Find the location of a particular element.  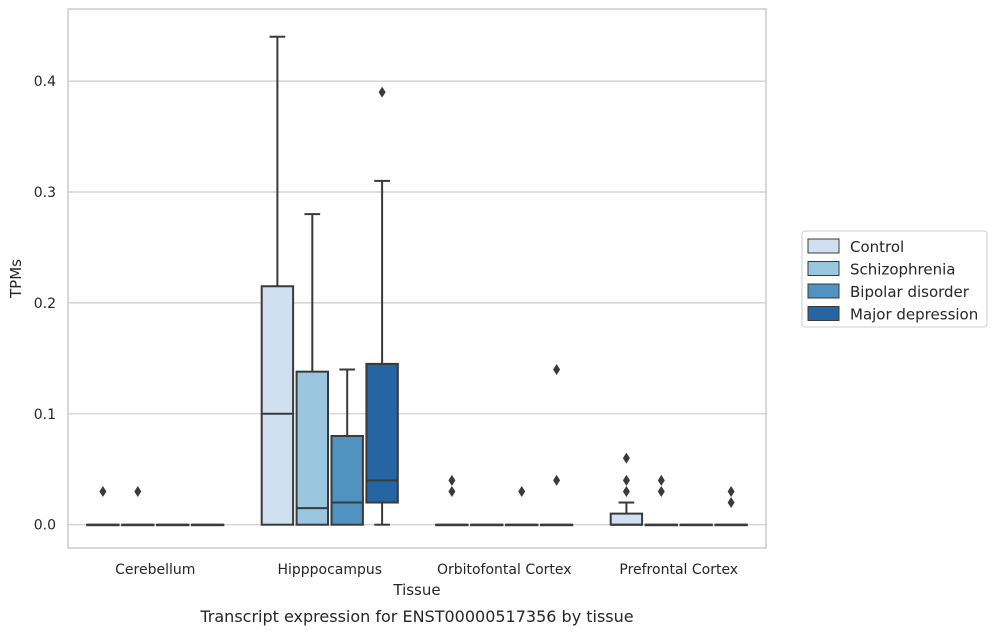

x-axis-label: Tissue is located at coordinates (416, 590).